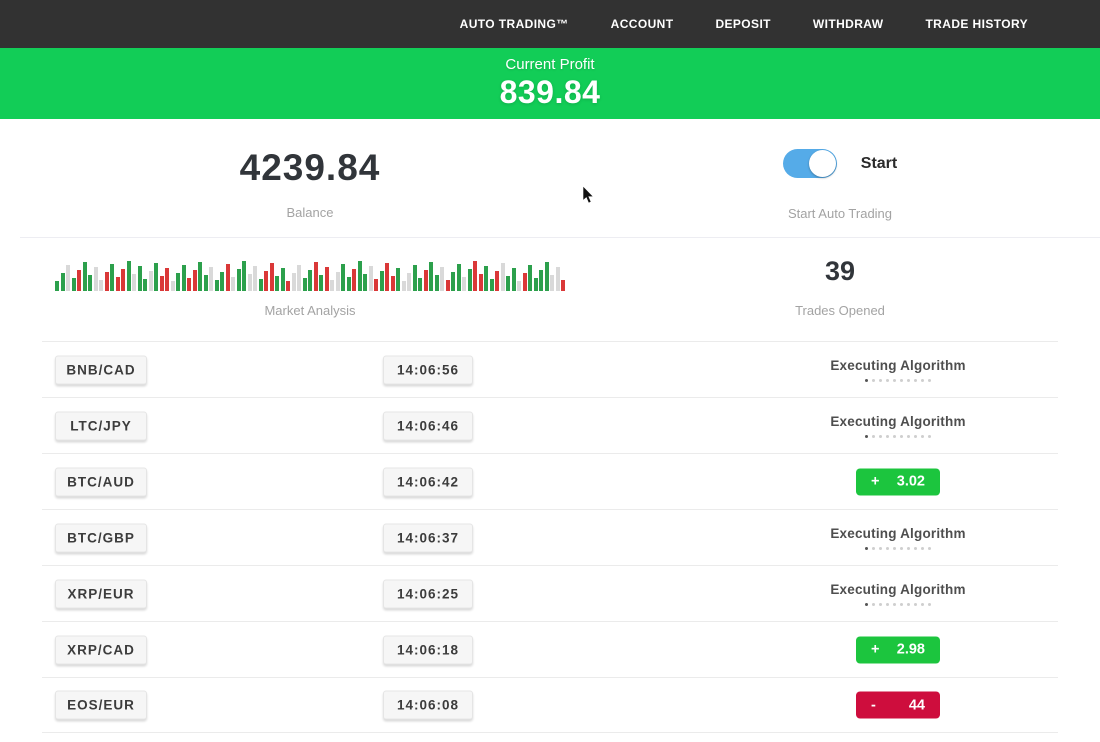 The height and width of the screenshot is (742, 1100). Describe the element at coordinates (822, 163) in the screenshot. I see `toggle-knob-icon` at that location.